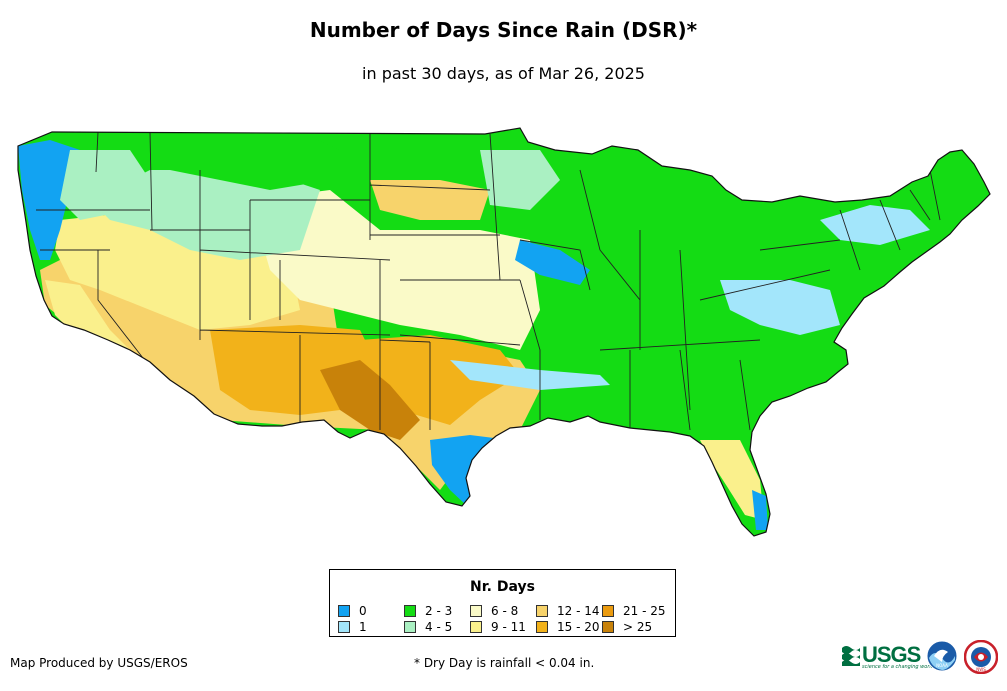 Image resolution: width=1007 pixels, height=691 pixels. I want to click on legend-item: 12 - 14, so click(569, 611).